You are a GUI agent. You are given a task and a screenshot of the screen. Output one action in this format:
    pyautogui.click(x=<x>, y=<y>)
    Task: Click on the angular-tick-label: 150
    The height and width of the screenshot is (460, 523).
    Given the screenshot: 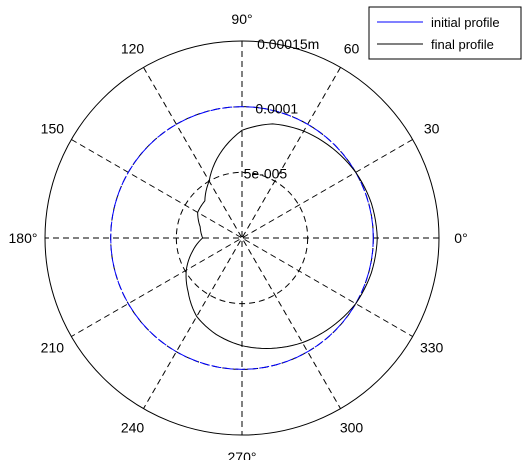 What is the action you would take?
    pyautogui.click(x=53, y=129)
    